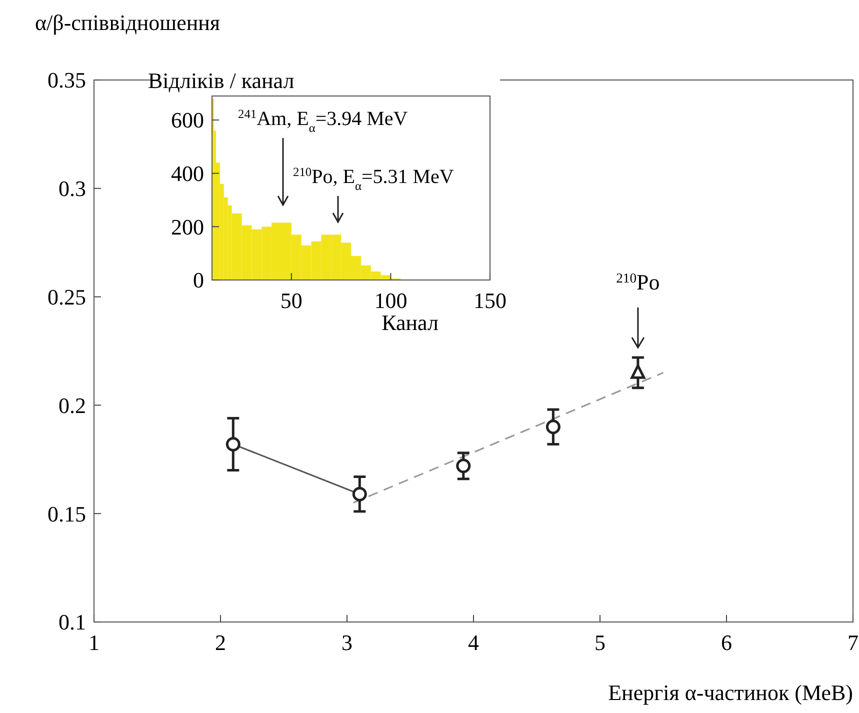 Image resolution: width=859 pixels, height=713 pixels. What do you see at coordinates (187, 227) in the screenshot?
I see `y-tick-label: 200` at bounding box center [187, 227].